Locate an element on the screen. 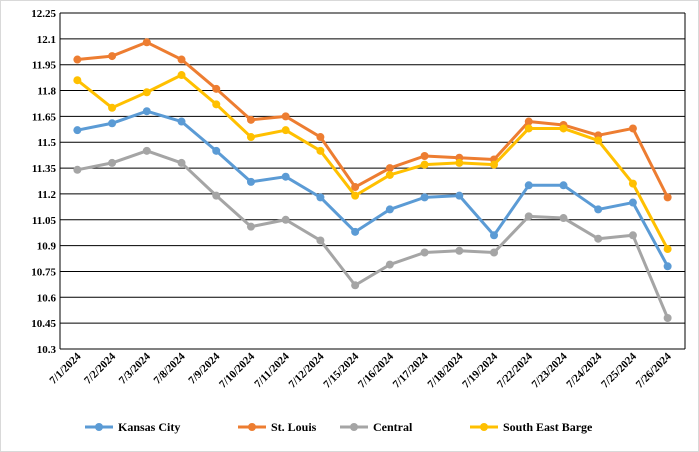  y-tick-label: 10.9 is located at coordinates (47, 247).